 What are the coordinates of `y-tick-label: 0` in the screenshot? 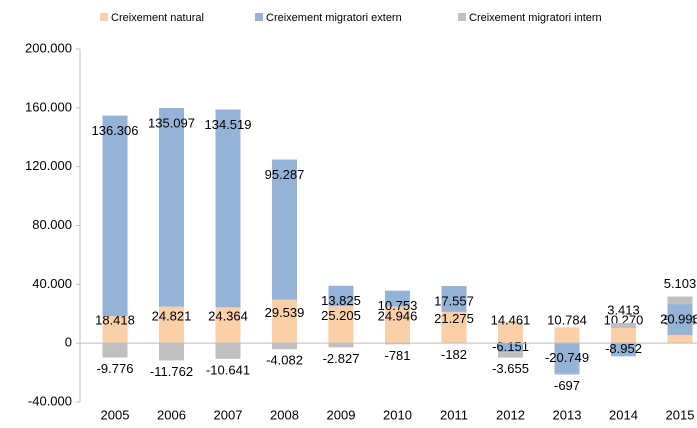 It's located at (68, 342).